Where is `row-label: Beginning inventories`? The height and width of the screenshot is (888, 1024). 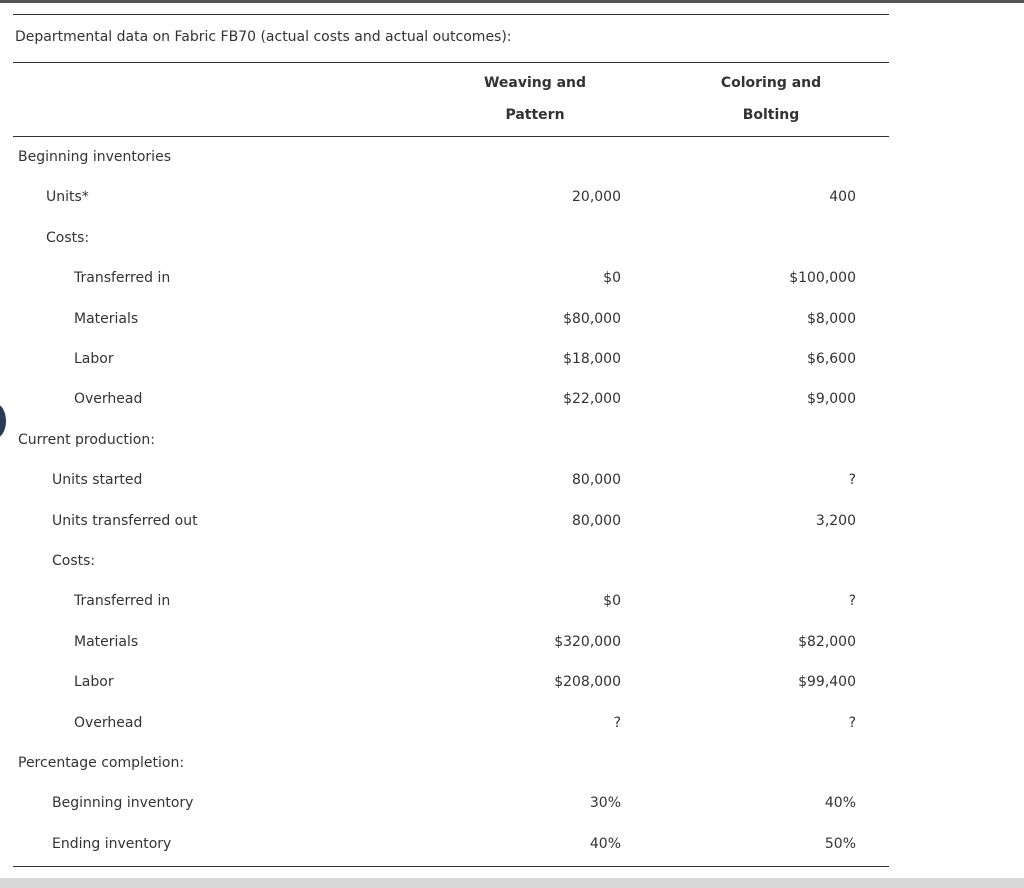 row-label: Beginning inventories is located at coordinates (94, 157).